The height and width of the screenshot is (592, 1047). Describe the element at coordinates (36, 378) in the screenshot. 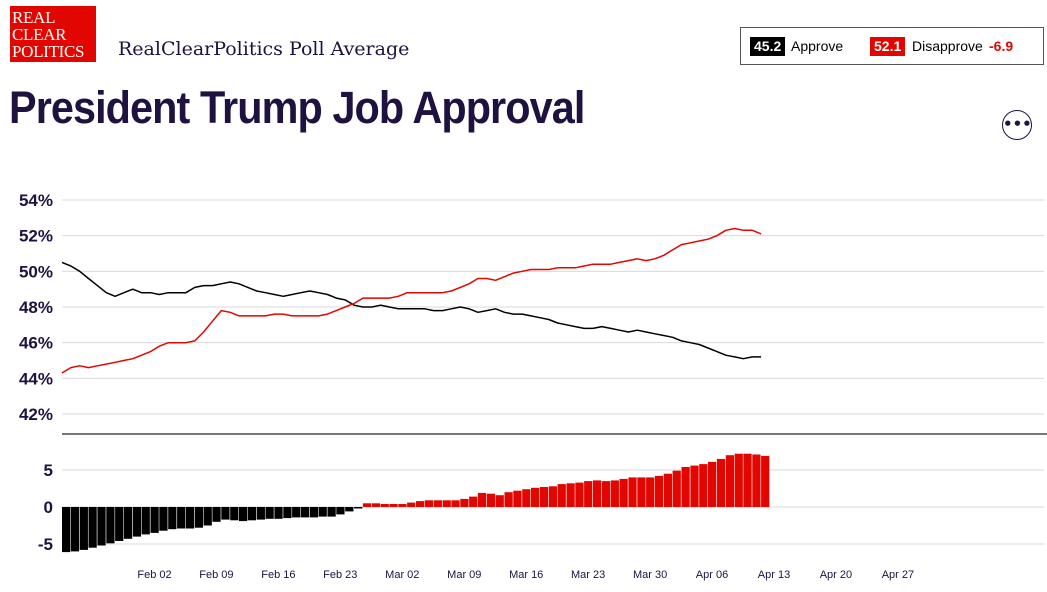

I see `y-tick-label: 44%` at that location.